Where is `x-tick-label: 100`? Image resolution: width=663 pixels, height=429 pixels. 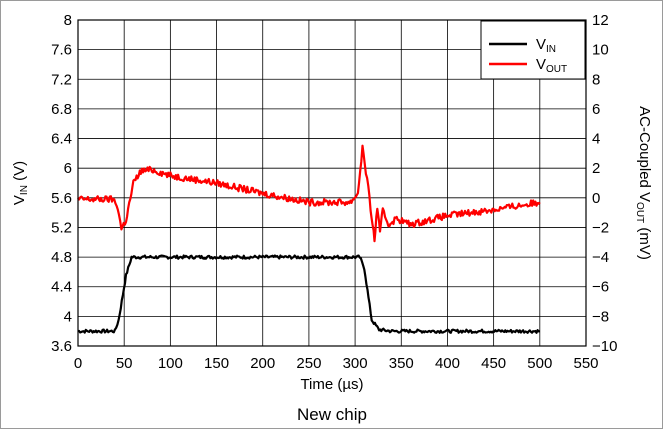 x-tick-label: 100 is located at coordinates (170, 363).